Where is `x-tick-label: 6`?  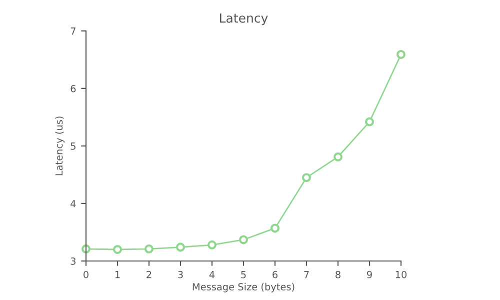
x-tick-label: 6 is located at coordinates (275, 274).